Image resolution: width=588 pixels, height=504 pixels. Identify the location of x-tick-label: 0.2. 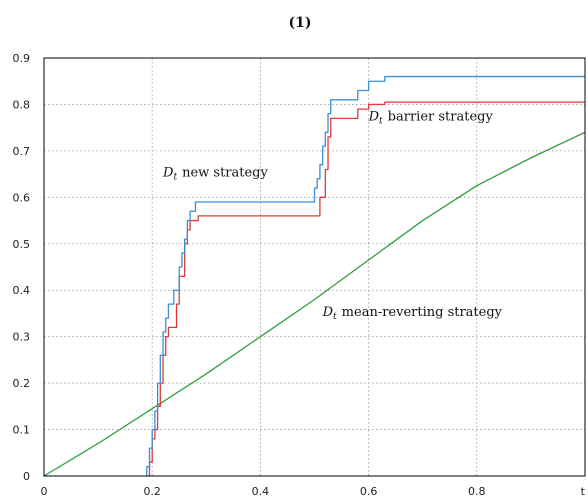
(152, 491).